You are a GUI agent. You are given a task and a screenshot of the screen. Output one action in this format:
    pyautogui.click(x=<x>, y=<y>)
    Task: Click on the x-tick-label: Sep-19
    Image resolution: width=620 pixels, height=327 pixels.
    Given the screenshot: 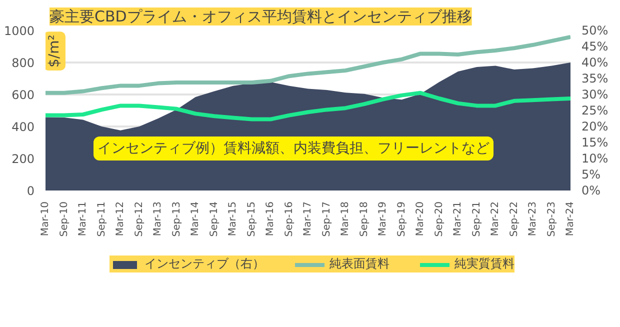 What is the action you would take?
    pyautogui.click(x=402, y=219)
    